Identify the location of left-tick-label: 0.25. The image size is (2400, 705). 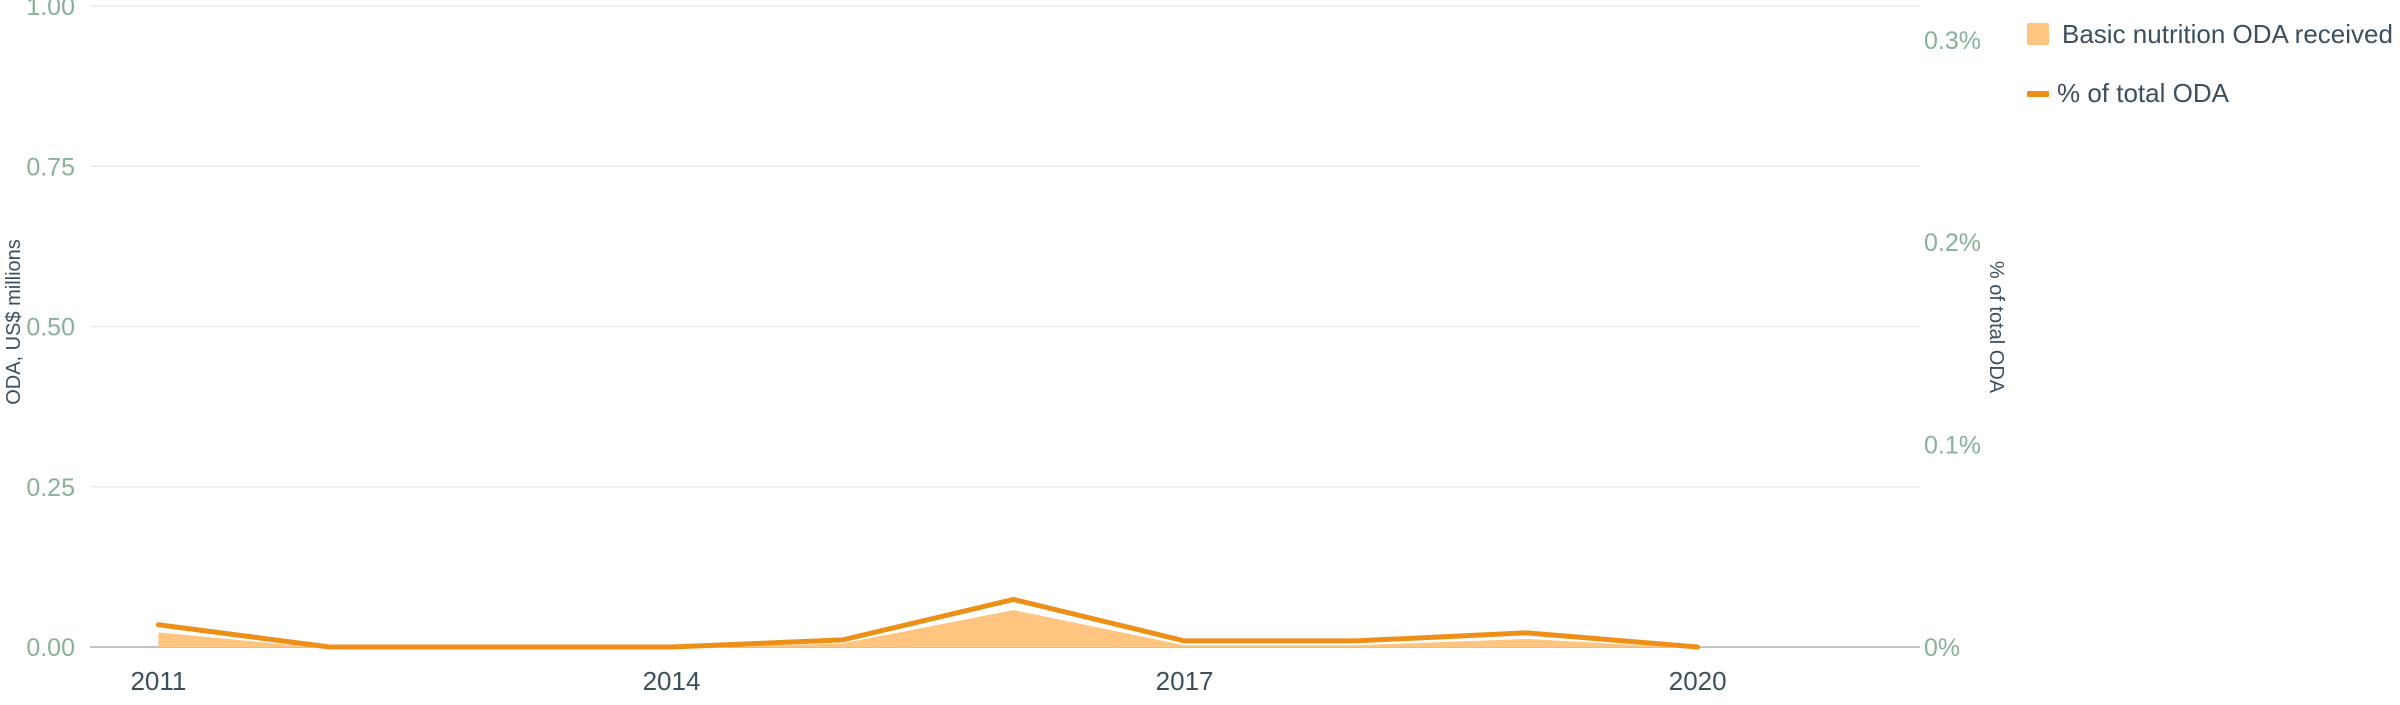
(50, 488).